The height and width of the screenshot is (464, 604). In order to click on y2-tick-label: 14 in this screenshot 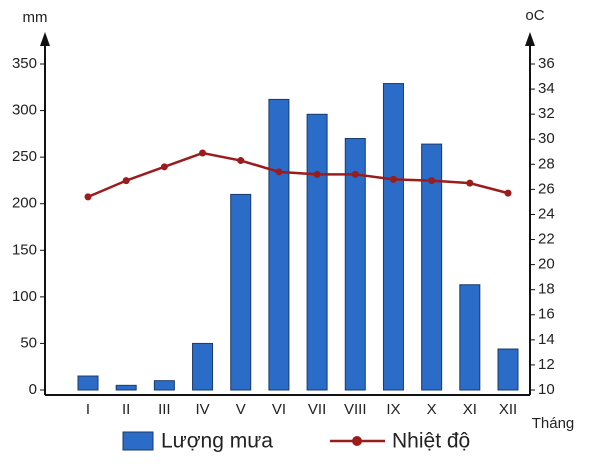, I will do `click(546, 339)`.